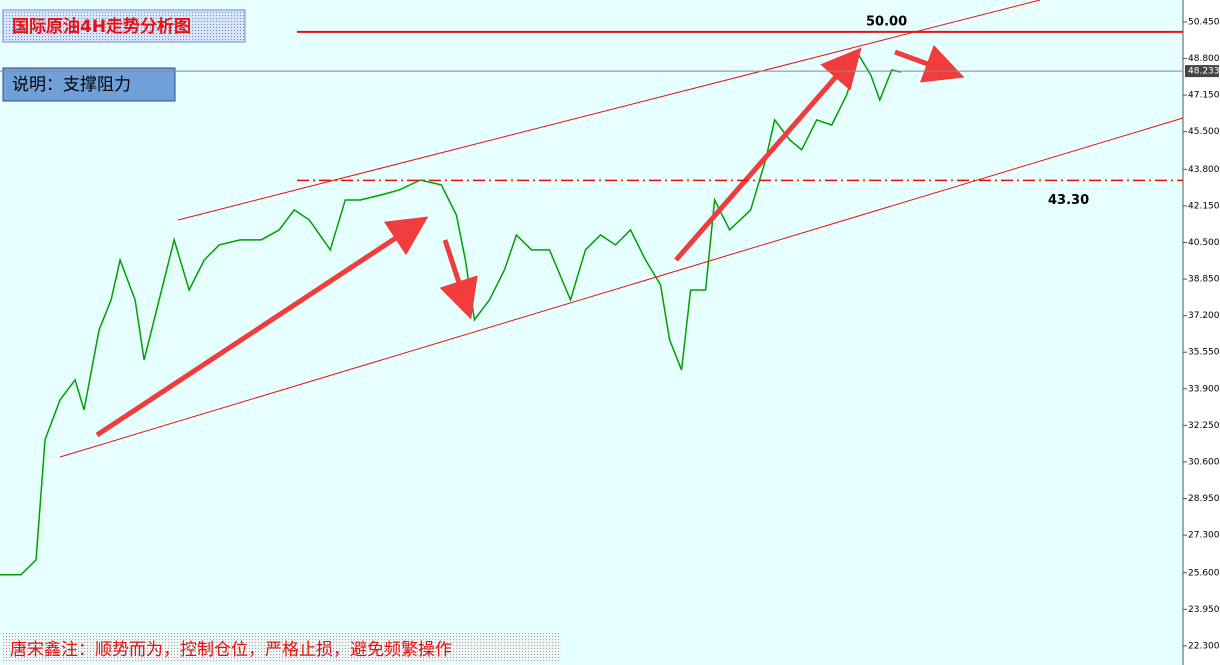 The image size is (1220, 665). Describe the element at coordinates (1204, 59) in the screenshot. I see `y-tick-label: 48.800` at that location.